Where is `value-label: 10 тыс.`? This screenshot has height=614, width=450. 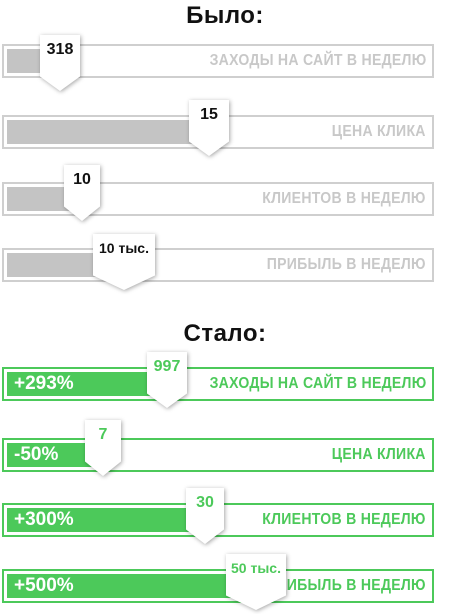
value-label: 10 тыс. is located at coordinates (124, 248).